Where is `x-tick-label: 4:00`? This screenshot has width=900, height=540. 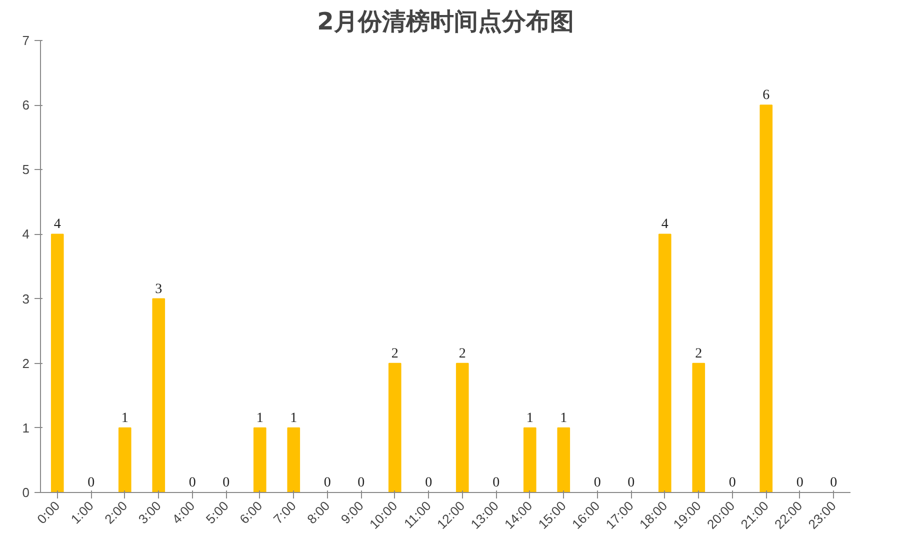 x-tick-label: 4:00 is located at coordinates (183, 512).